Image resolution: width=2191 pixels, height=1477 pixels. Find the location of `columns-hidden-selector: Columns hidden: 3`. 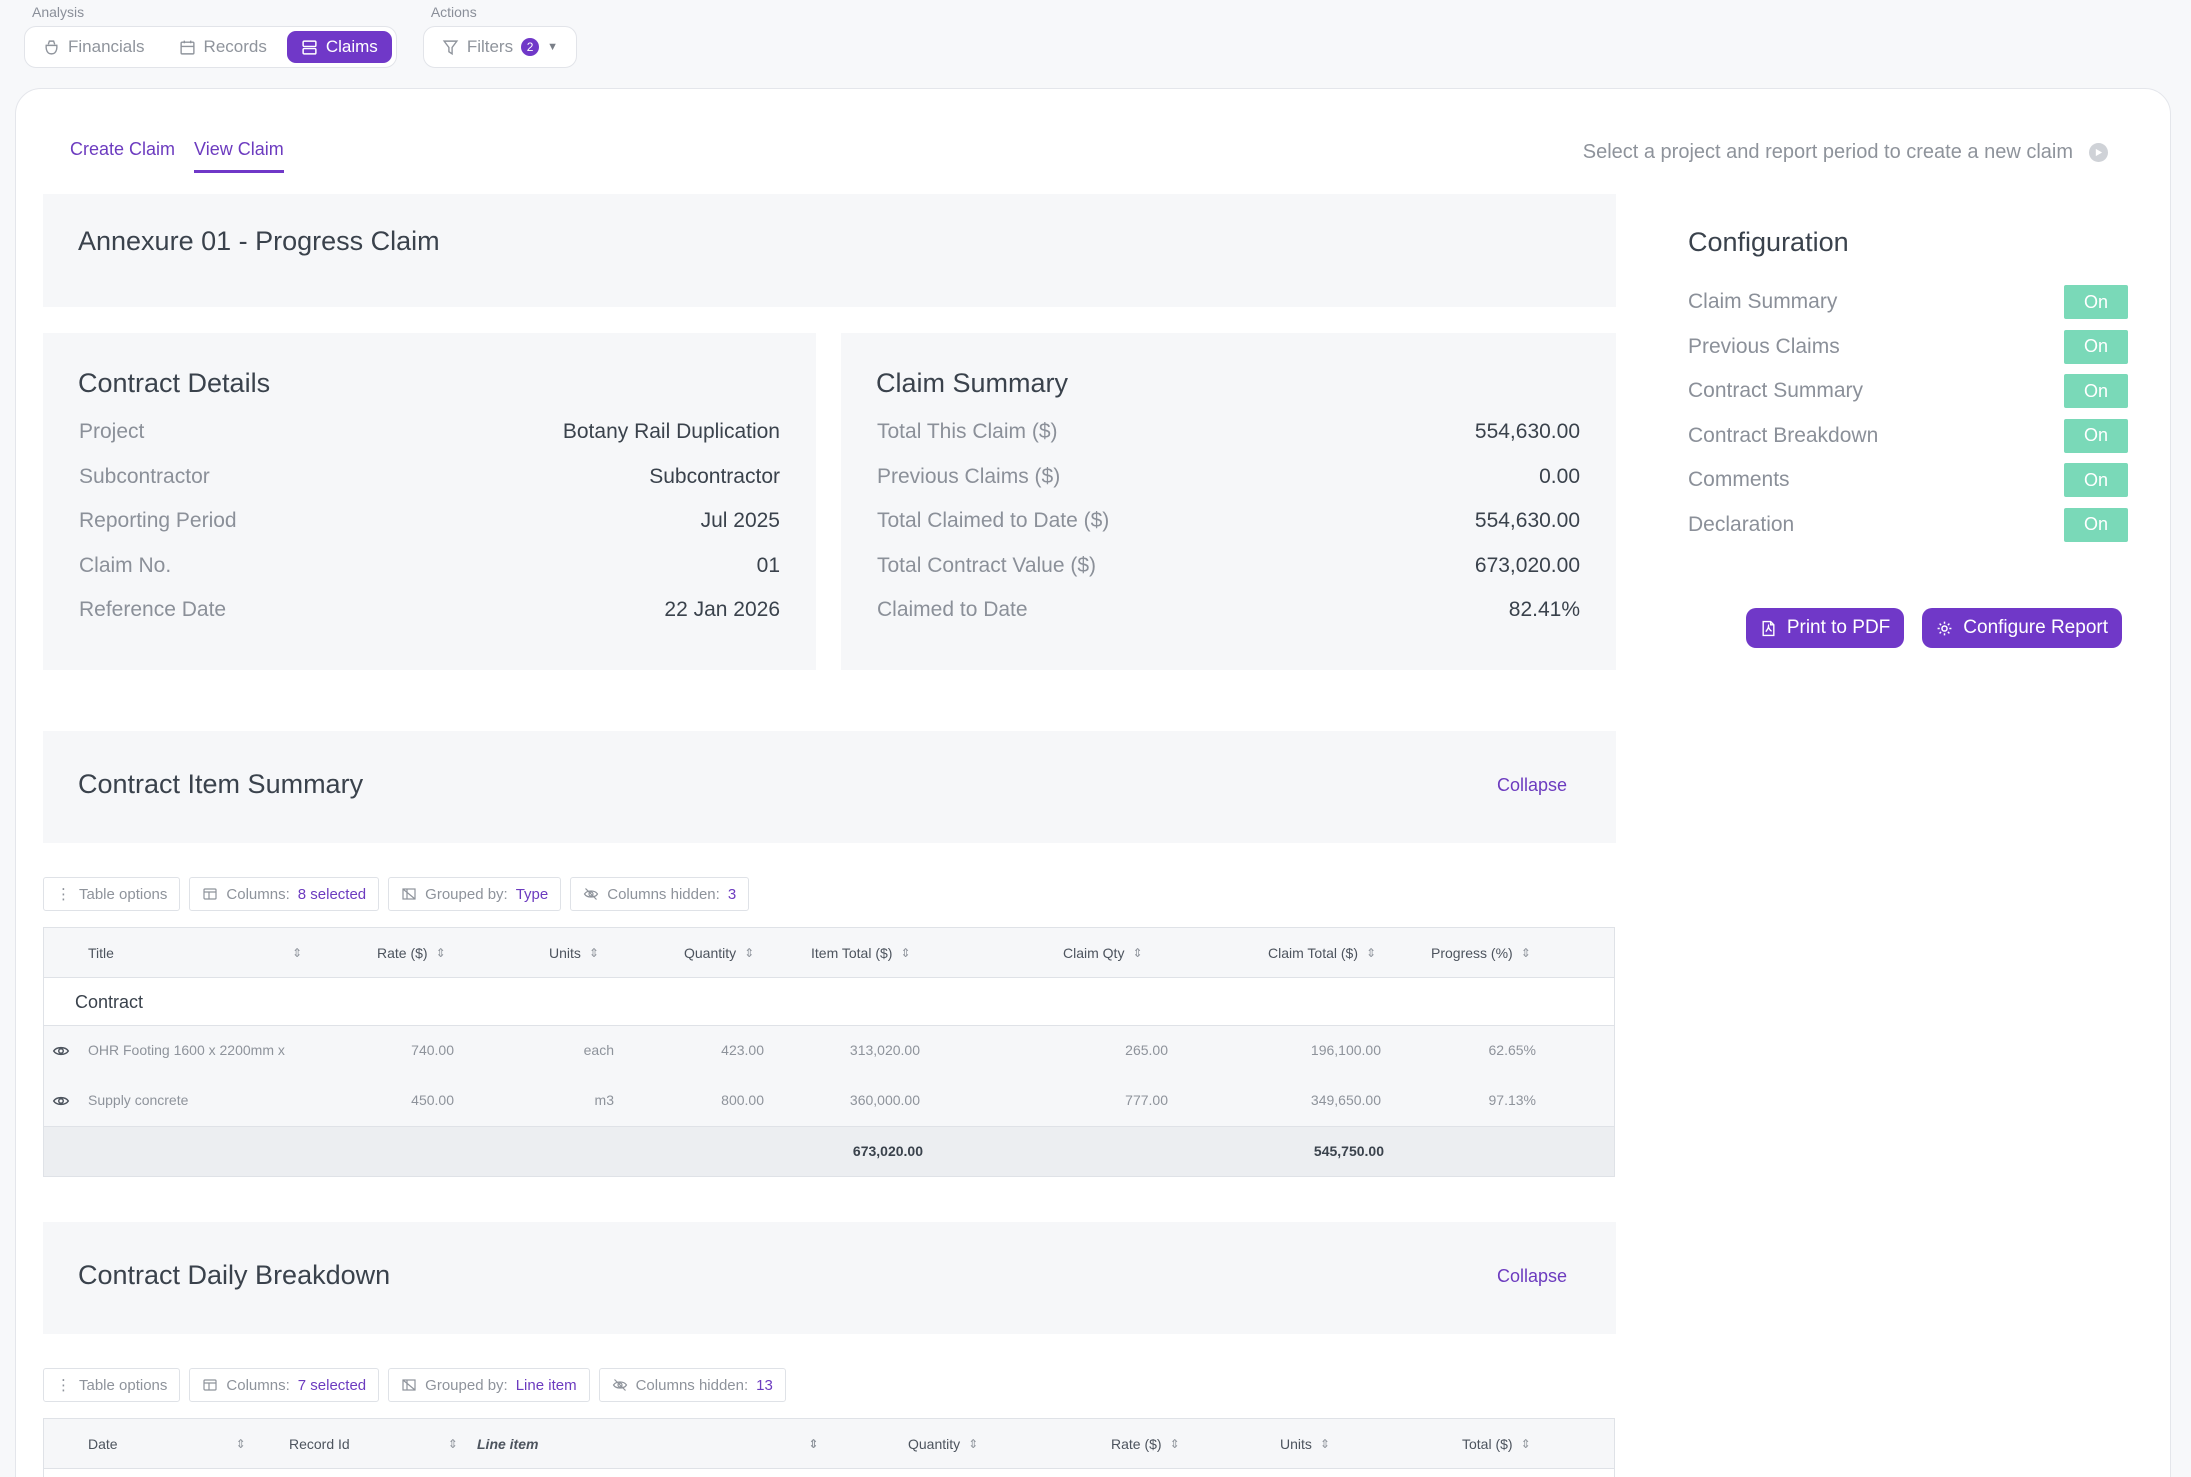

columns-hidden-selector: Columns hidden: 3 is located at coordinates (660, 894).